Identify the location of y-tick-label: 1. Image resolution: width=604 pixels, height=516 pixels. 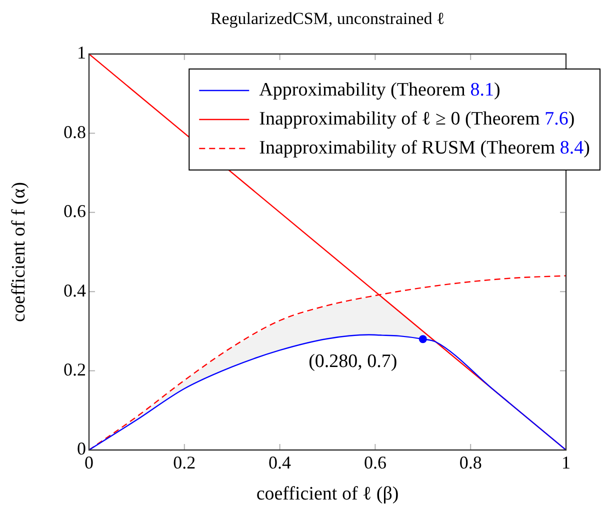
(81, 52).